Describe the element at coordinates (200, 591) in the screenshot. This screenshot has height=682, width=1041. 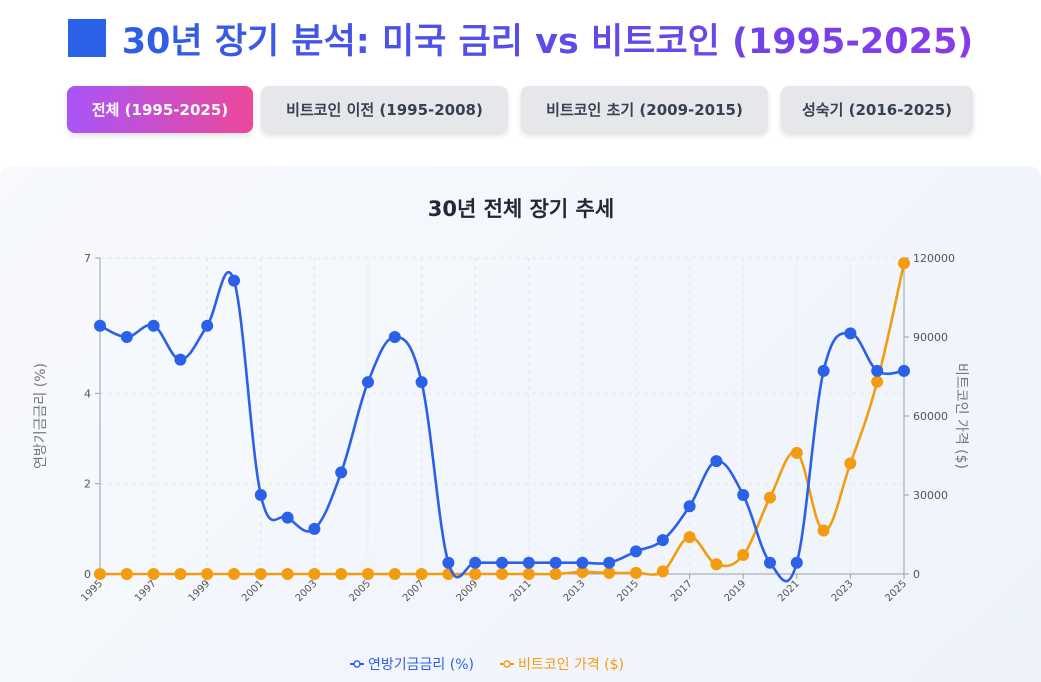
I see `x-tick-label: 1999` at that location.